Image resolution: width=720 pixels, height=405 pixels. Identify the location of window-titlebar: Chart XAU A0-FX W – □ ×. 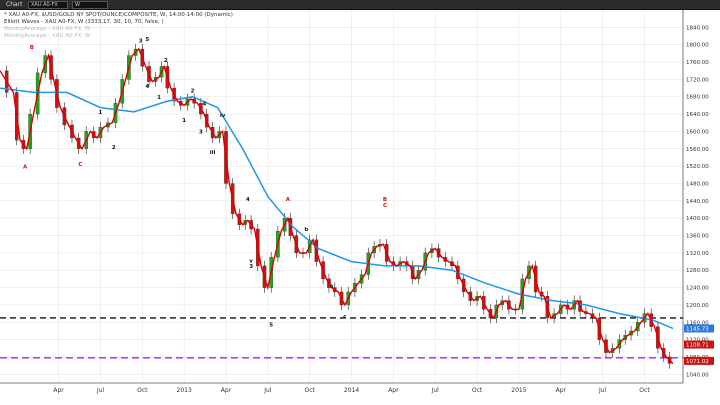
(360, 9).